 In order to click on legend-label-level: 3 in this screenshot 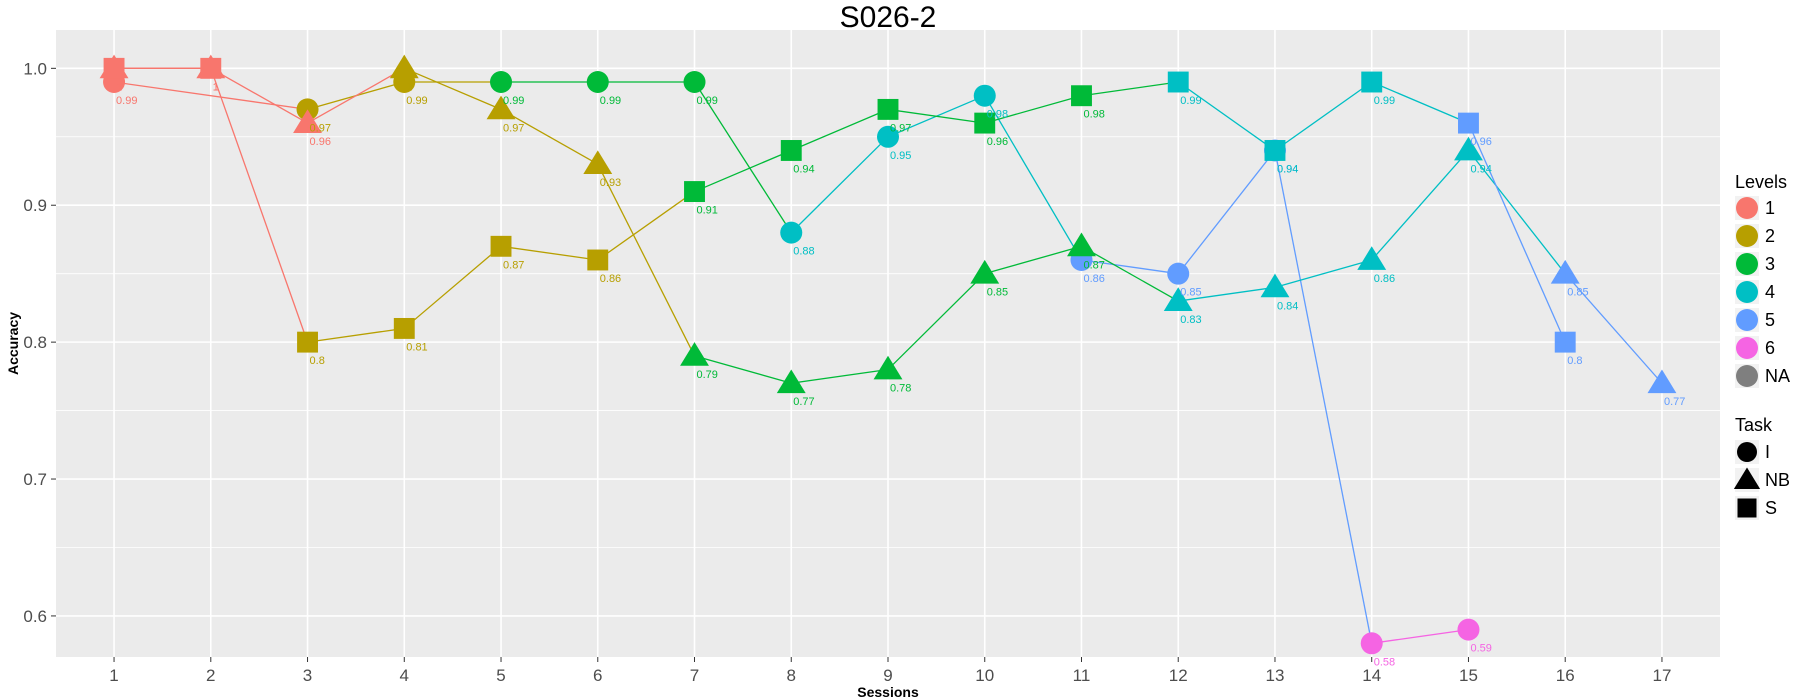, I will do `click(1770, 264)`.